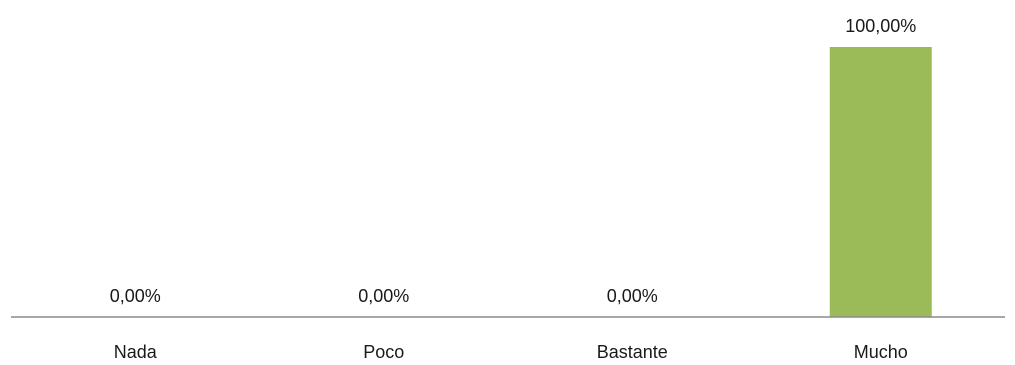 The image size is (1015, 365). I want to click on bar-mucho, so click(880, 182).